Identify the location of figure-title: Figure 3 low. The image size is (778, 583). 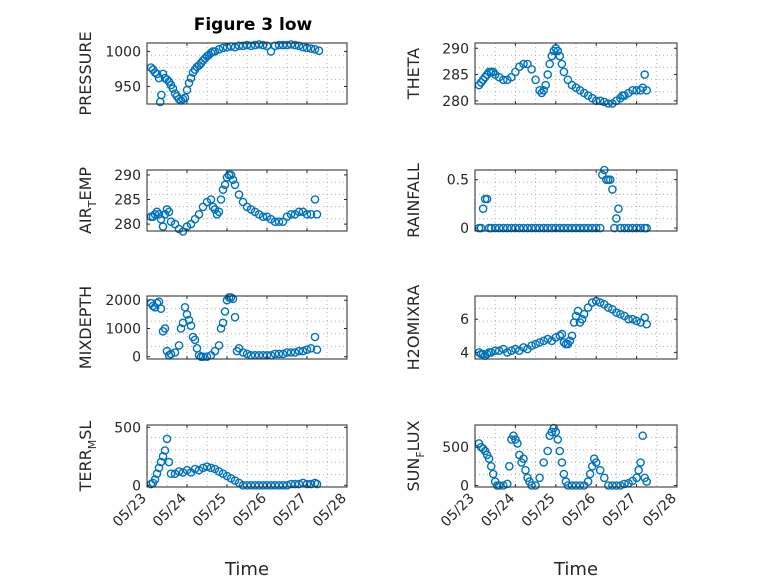
(253, 25).